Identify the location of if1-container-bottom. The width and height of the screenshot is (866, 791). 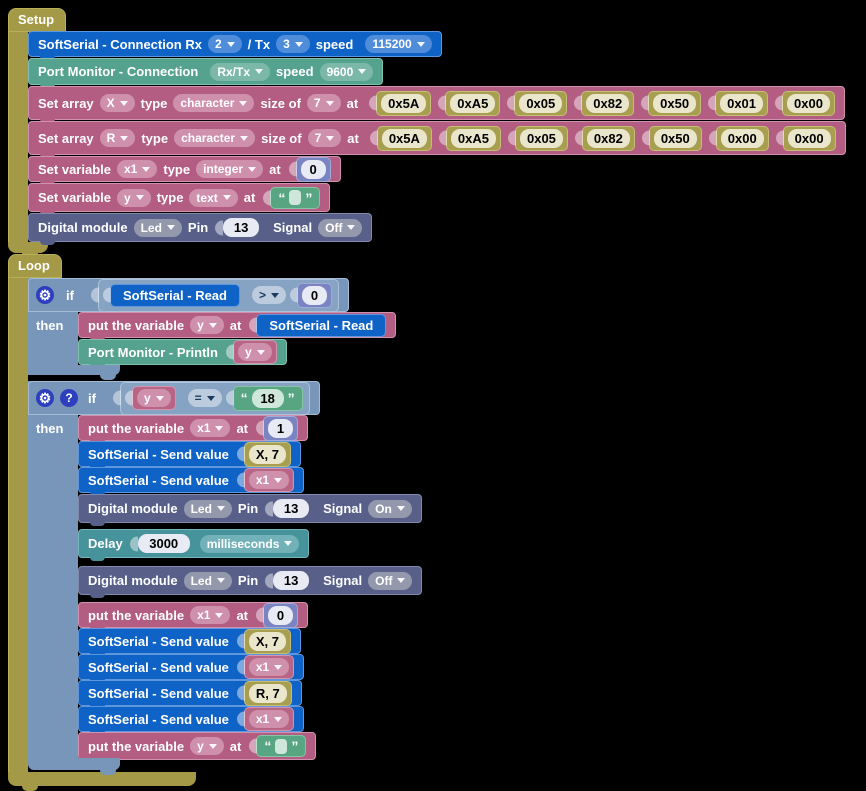
(74, 372).